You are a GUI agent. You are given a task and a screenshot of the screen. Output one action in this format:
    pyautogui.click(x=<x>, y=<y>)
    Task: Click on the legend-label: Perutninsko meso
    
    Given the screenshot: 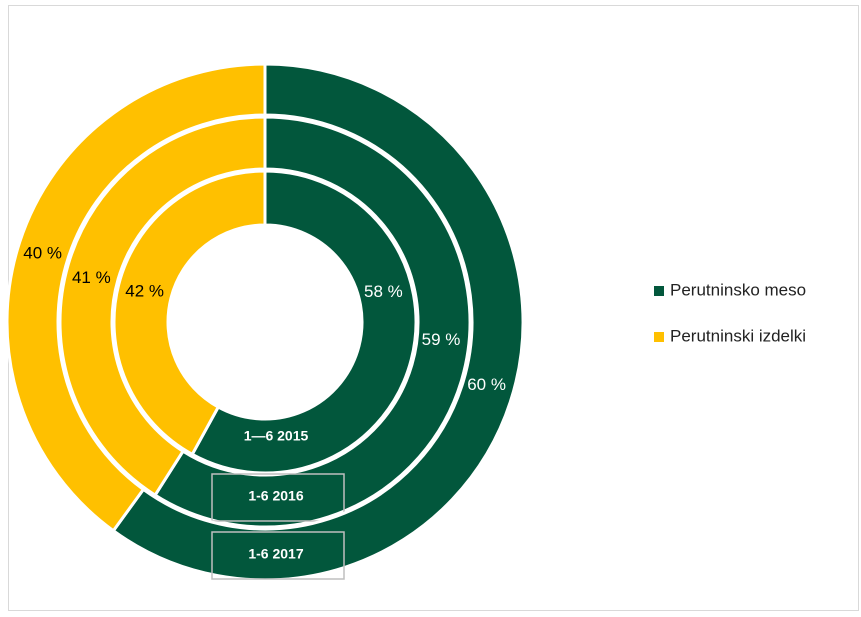 What is the action you would take?
    pyautogui.click(x=738, y=289)
    